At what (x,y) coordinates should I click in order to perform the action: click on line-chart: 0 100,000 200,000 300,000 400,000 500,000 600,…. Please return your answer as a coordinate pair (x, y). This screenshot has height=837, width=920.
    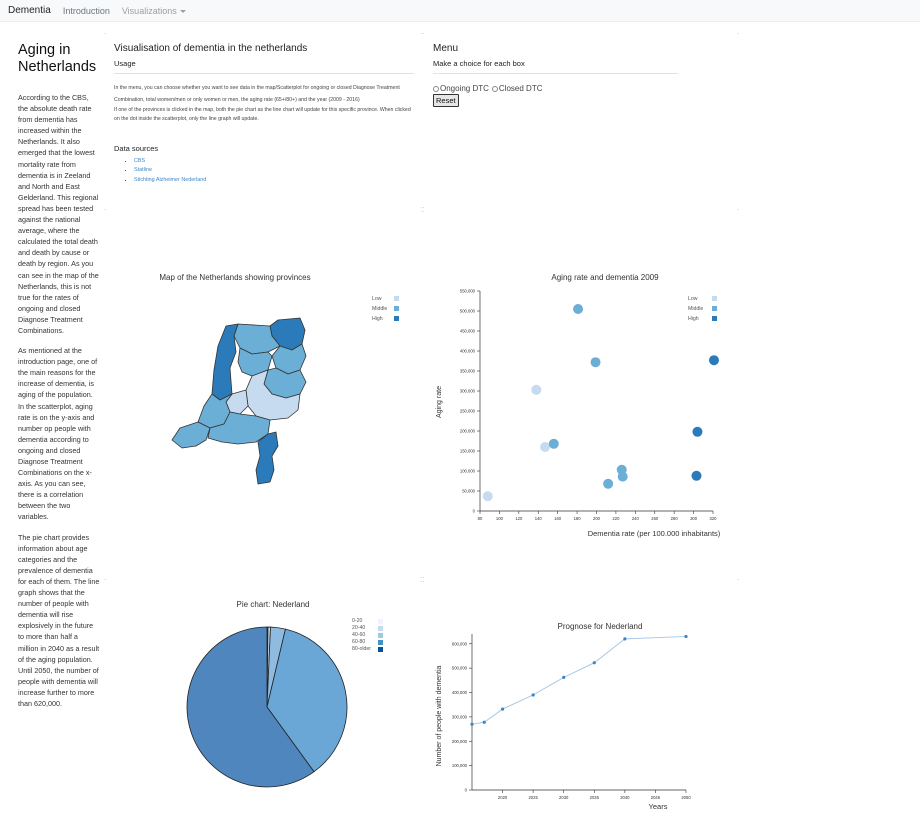
    Looking at the image, I should click on (563, 722).